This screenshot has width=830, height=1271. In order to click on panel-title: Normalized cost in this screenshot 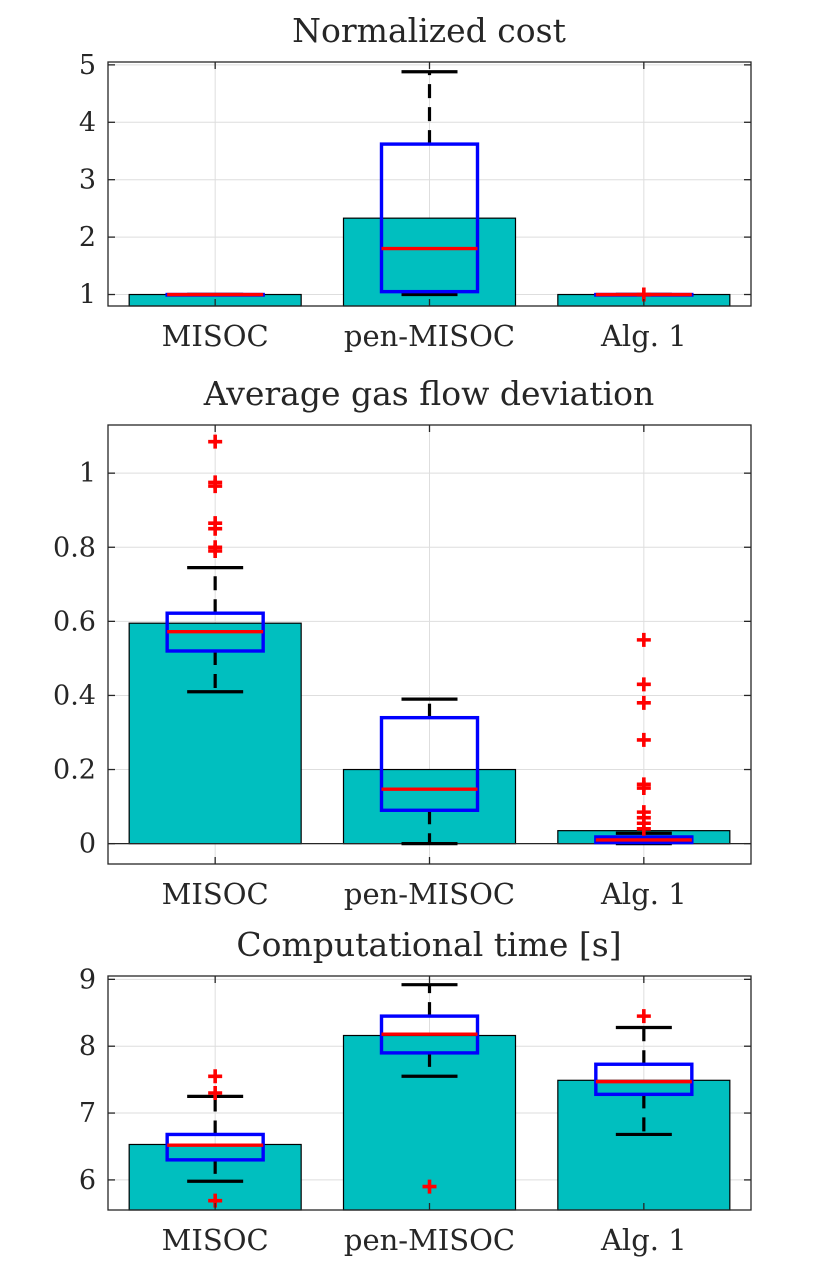, I will do `click(429, 30)`.